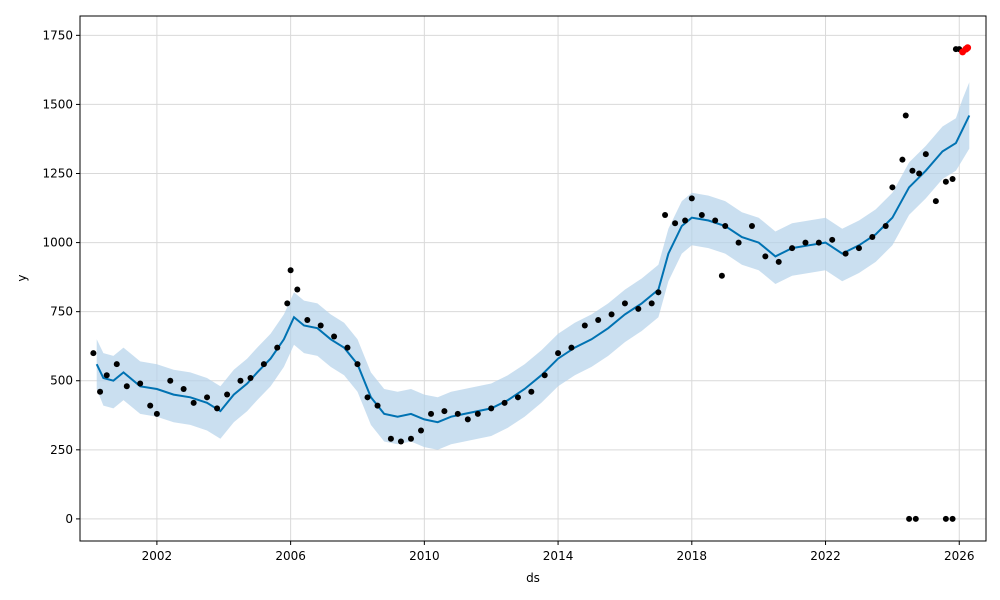 This screenshot has height=600, width=1000. Describe the element at coordinates (22, 277) in the screenshot. I see `y-axis-label: y` at that location.